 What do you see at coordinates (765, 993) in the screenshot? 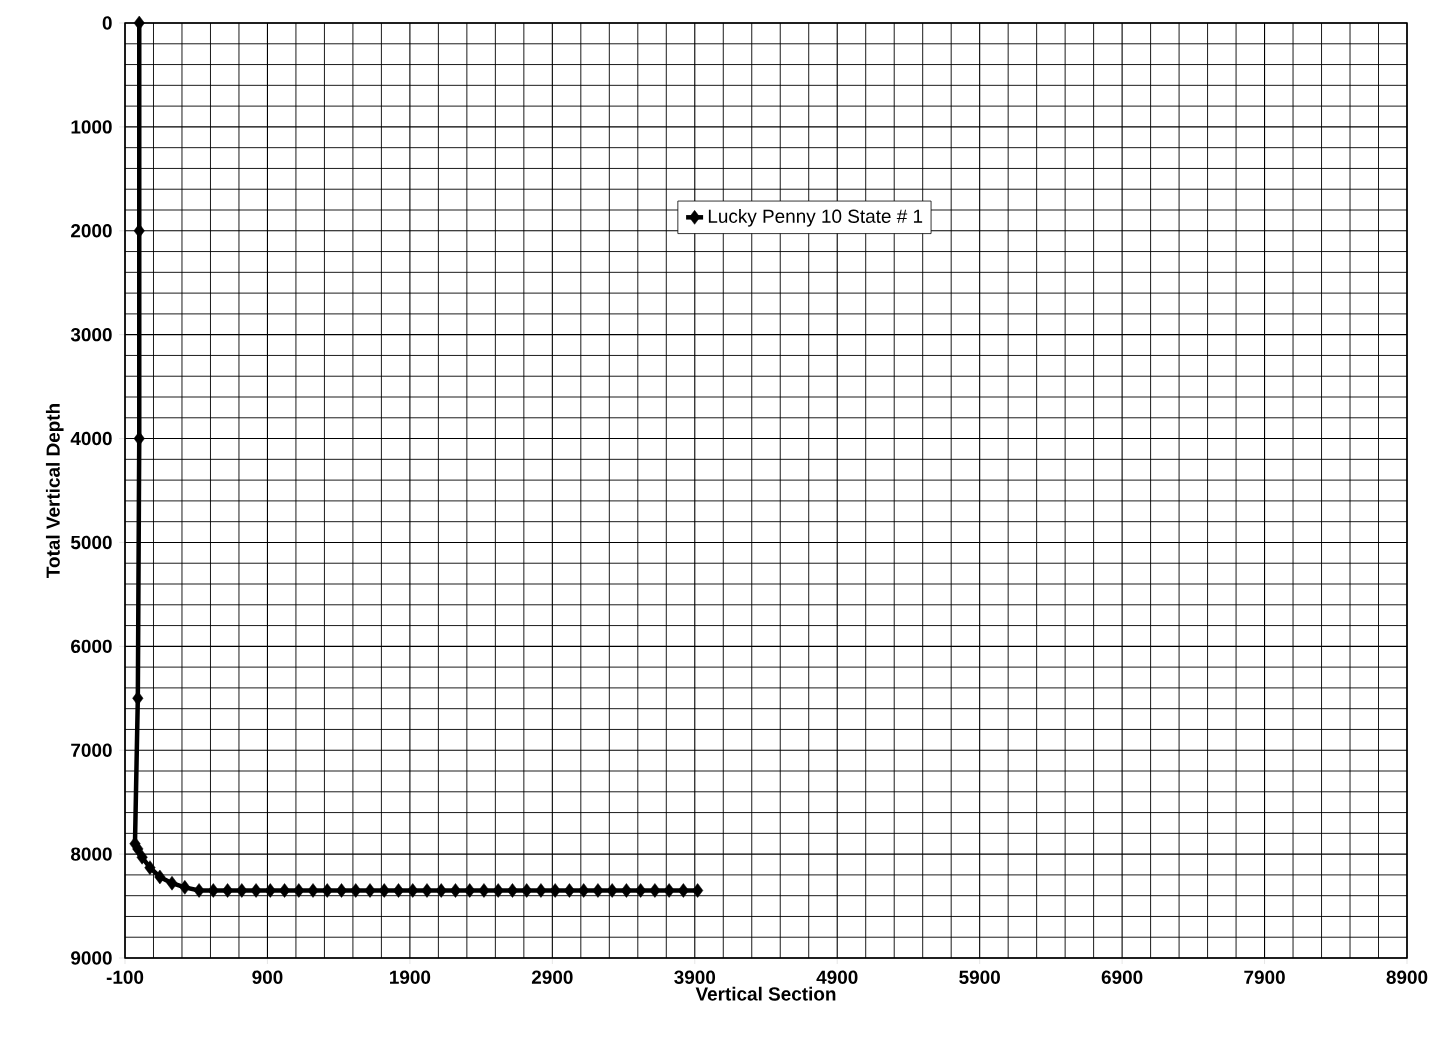
I see `x-axis-title: Vertical Section` at bounding box center [765, 993].